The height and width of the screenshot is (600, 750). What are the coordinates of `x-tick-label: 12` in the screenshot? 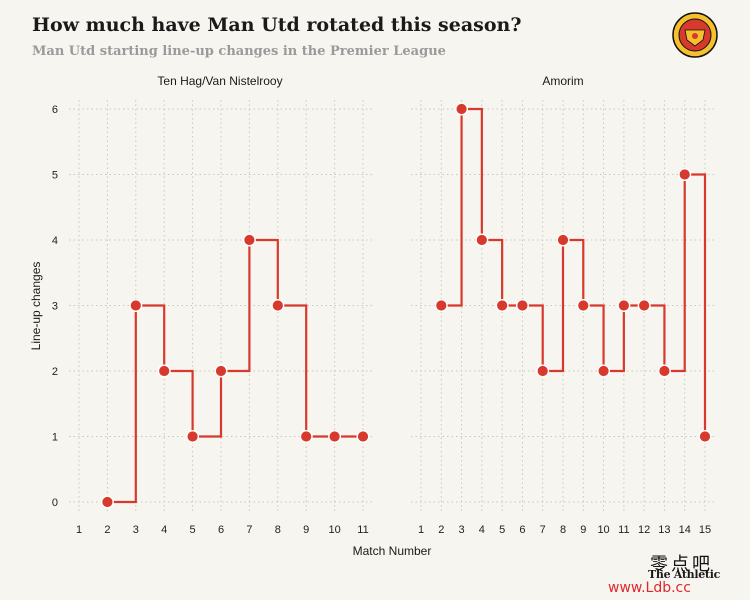 It's located at (644, 530).